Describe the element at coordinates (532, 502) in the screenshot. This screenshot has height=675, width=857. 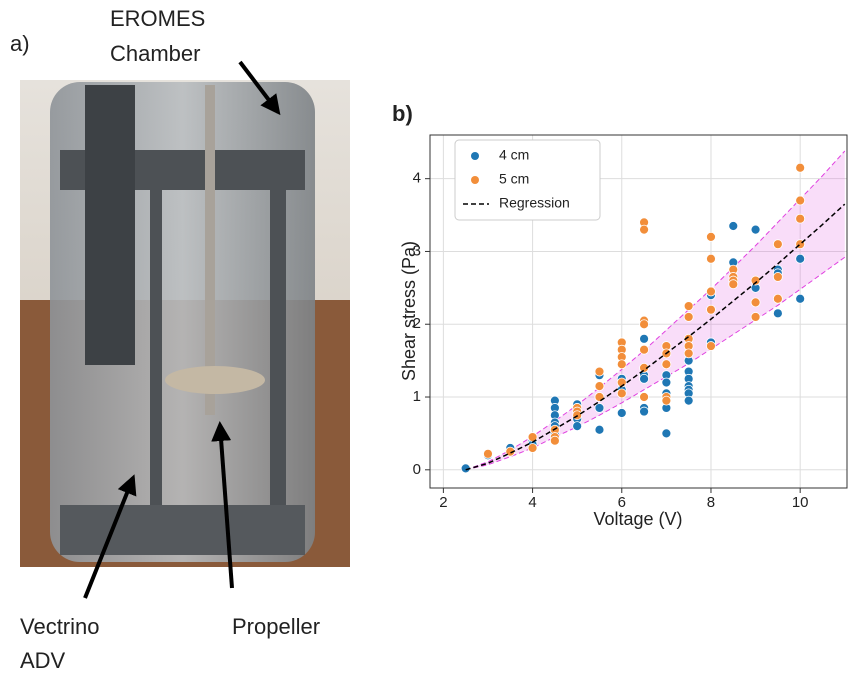
I see `x-tick-label: 4` at that location.